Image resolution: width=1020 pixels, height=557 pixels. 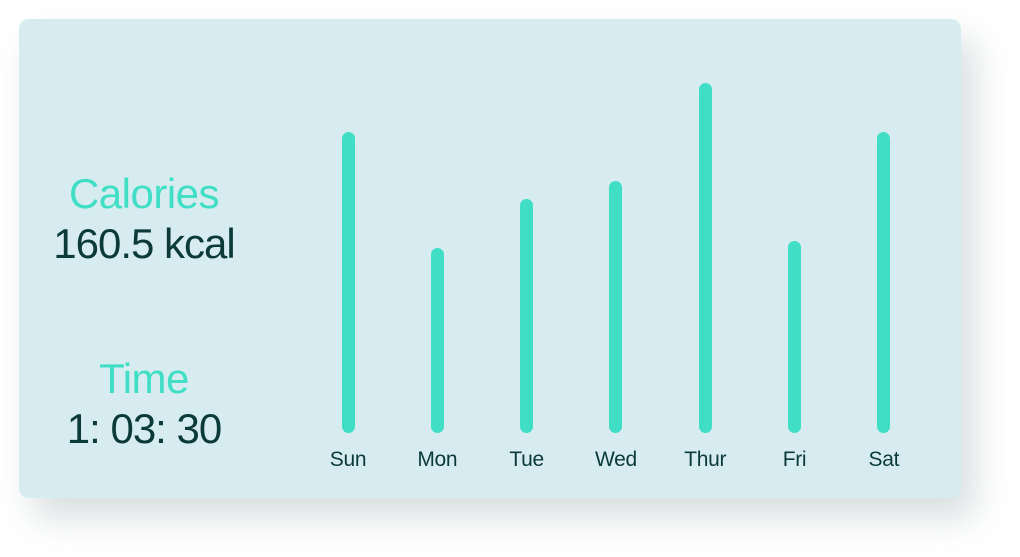 I want to click on bar-thur, so click(x=705, y=258).